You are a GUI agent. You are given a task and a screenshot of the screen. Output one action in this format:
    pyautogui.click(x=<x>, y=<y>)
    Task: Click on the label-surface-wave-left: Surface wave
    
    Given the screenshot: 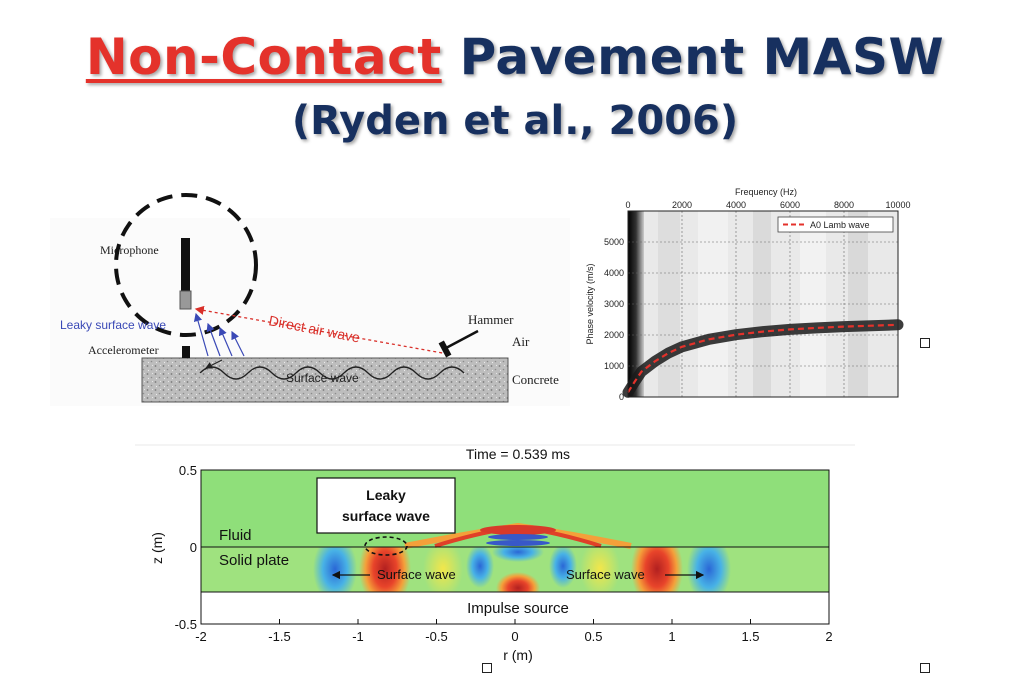 What is the action you would take?
    pyautogui.click(x=416, y=574)
    